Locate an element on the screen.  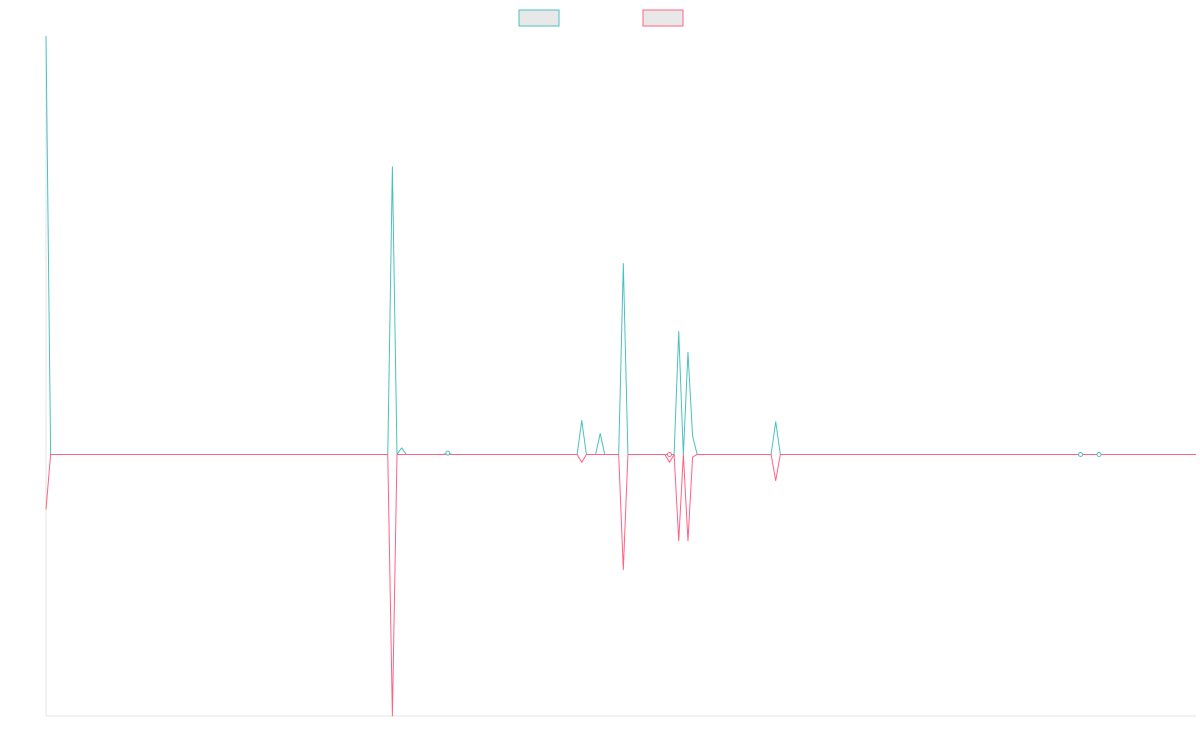
legend is located at coordinates (601, 18).